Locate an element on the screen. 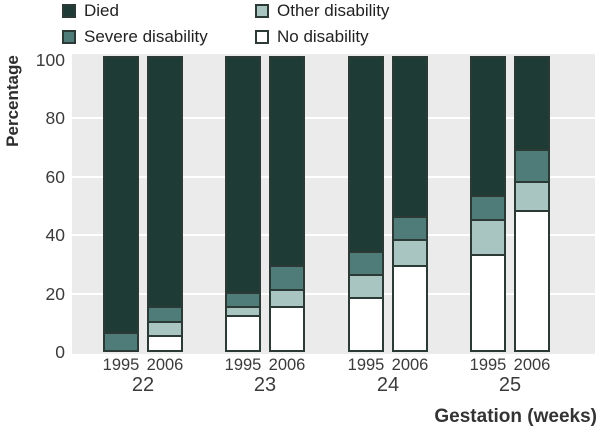 The width and height of the screenshot is (600, 436). year-label-24-2006: 2006 is located at coordinates (410, 365).